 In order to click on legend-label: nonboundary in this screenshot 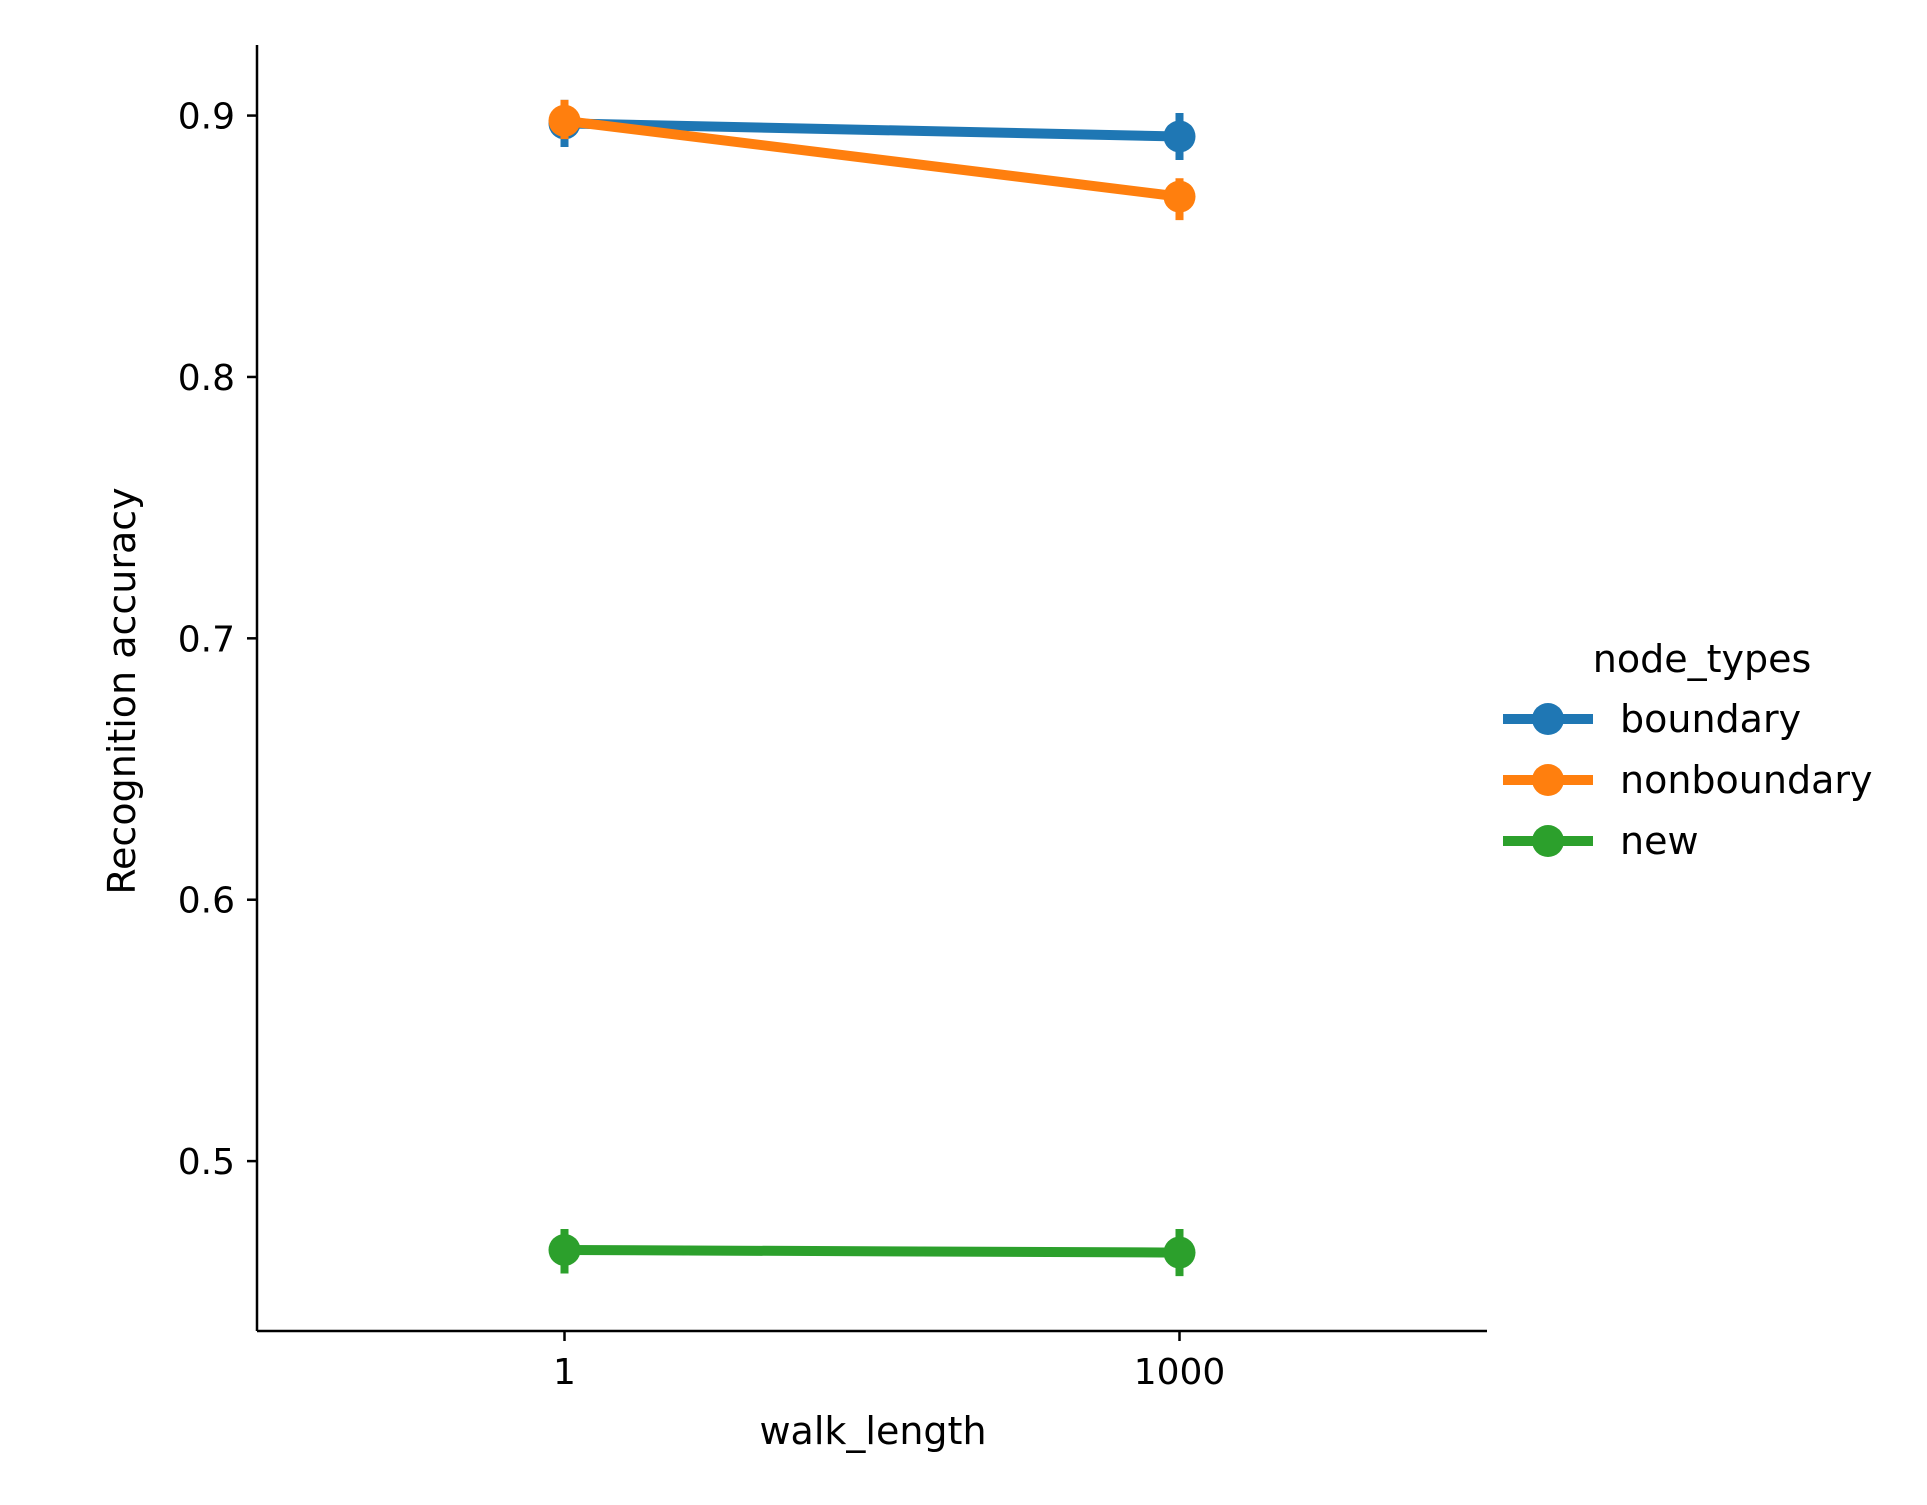, I will do `click(1746, 780)`.